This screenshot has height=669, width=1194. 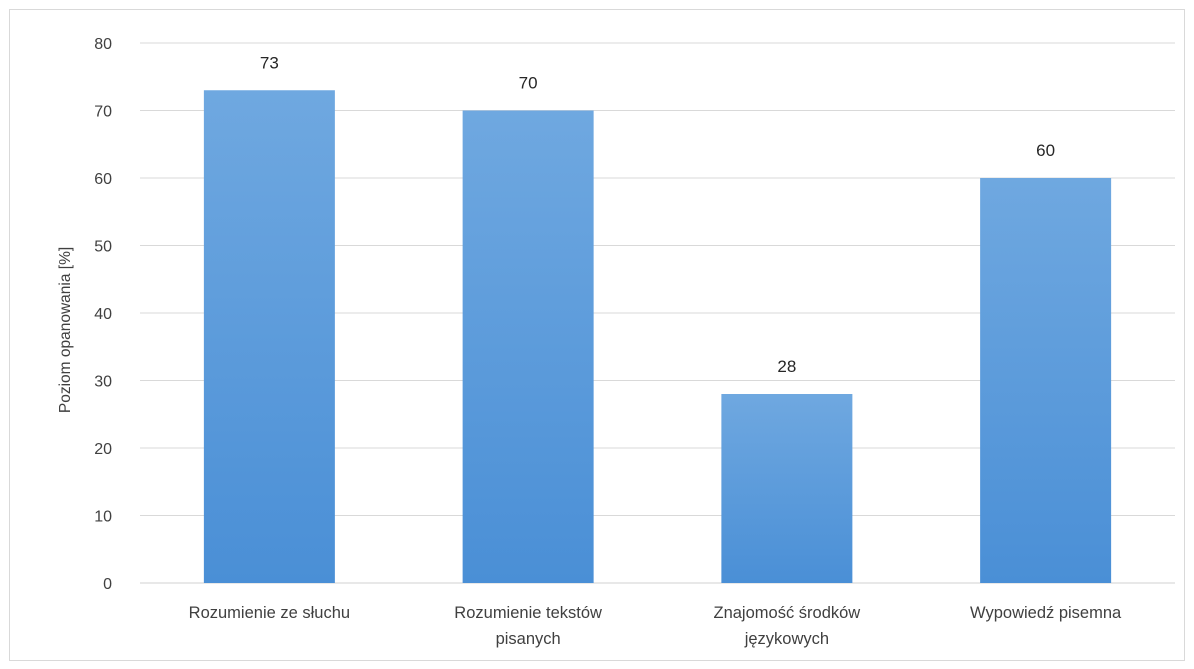 I want to click on y-tick-label: 60, so click(x=103, y=179).